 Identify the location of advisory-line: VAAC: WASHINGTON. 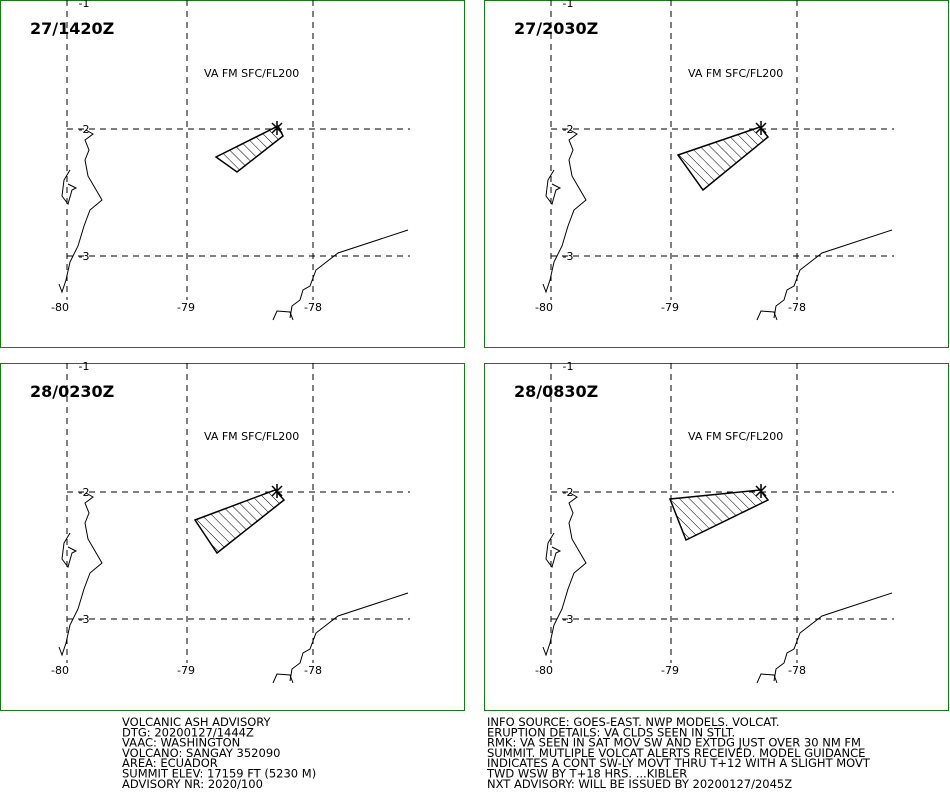
(181, 743).